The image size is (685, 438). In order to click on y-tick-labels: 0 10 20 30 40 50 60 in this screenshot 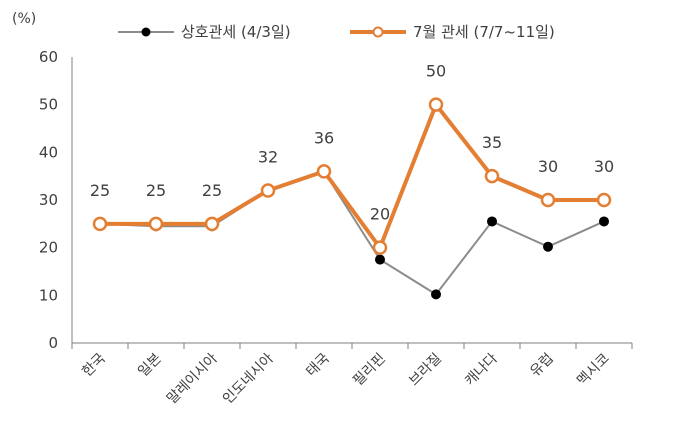, I will do `click(48, 200)`.